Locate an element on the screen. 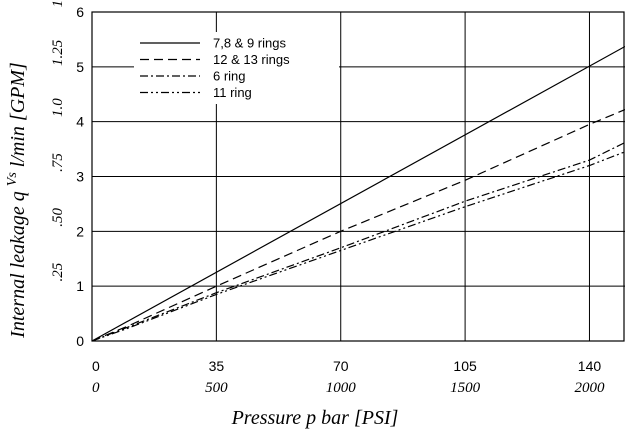 The width and height of the screenshot is (625, 431). y-tick-lpm-3: 3 is located at coordinates (80, 177).